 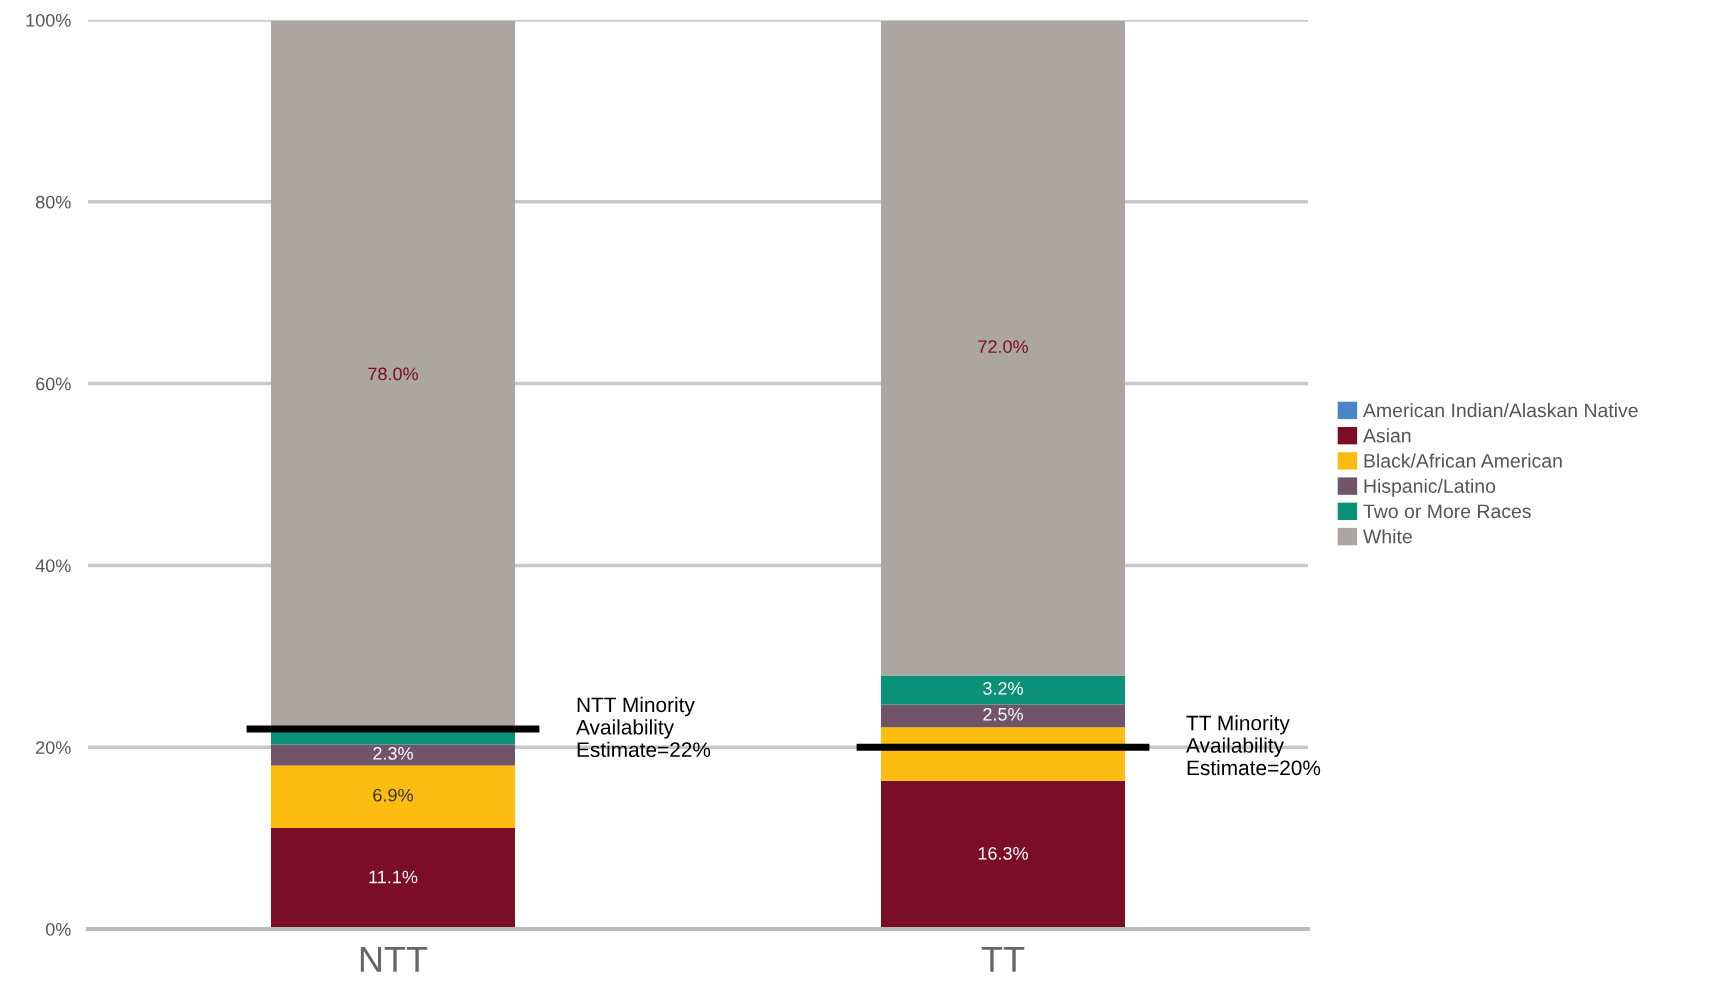 What do you see at coordinates (1253, 745) in the screenshot?
I see `ref-line-label: TT Minority Availability Estimate=20%` at bounding box center [1253, 745].